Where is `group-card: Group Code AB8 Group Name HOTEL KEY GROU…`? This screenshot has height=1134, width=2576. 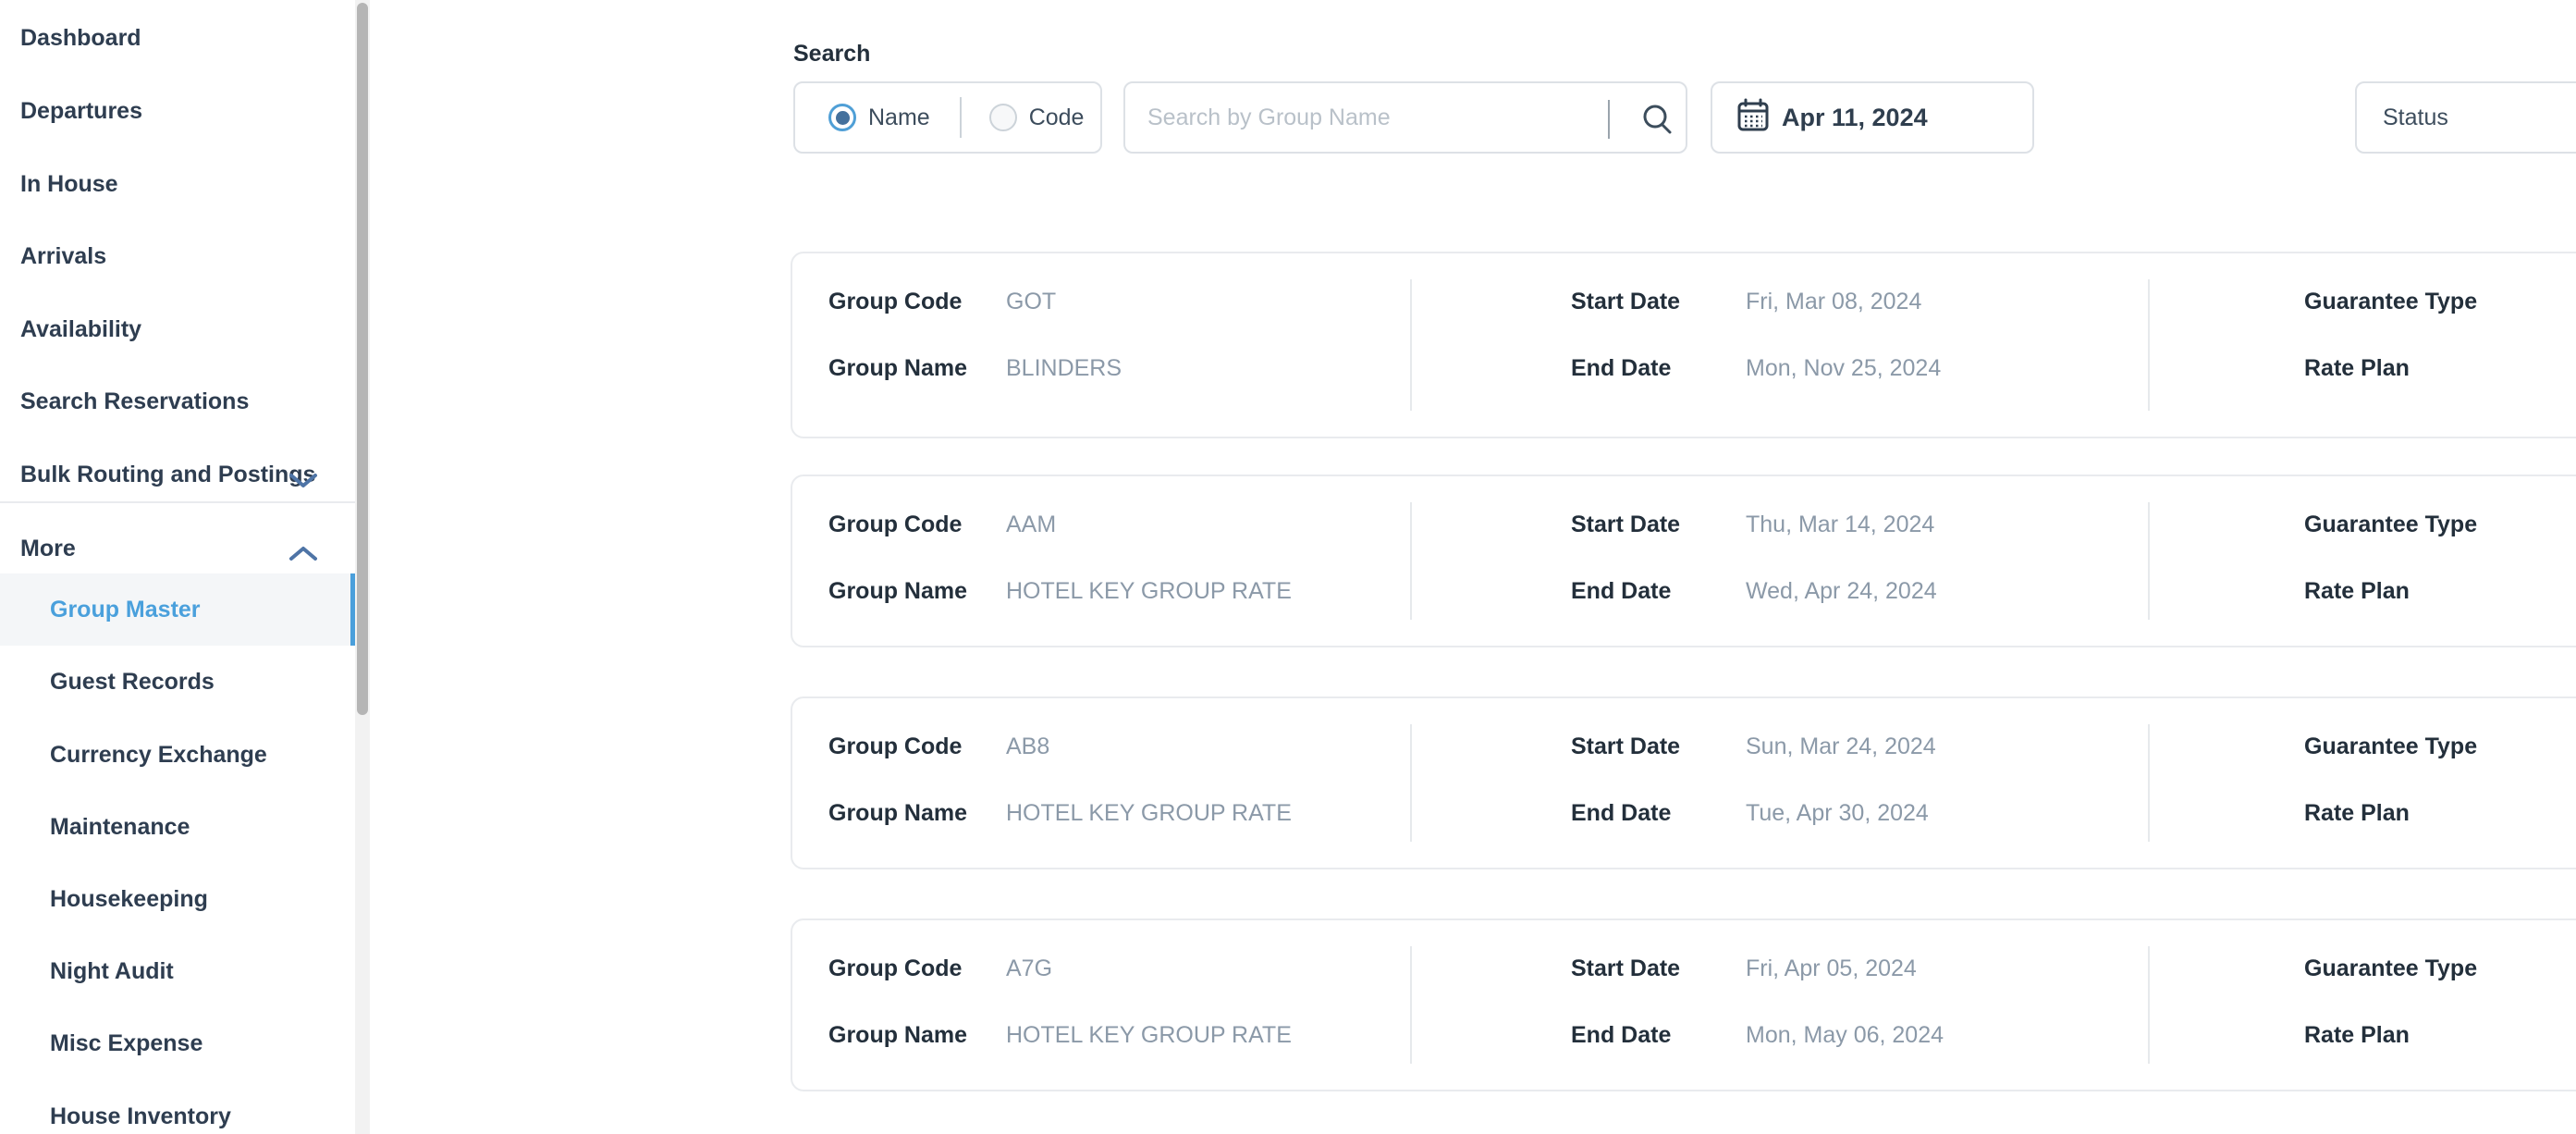
group-card: Group Code AB8 Group Name HOTEL KEY GROU… is located at coordinates (1683, 783).